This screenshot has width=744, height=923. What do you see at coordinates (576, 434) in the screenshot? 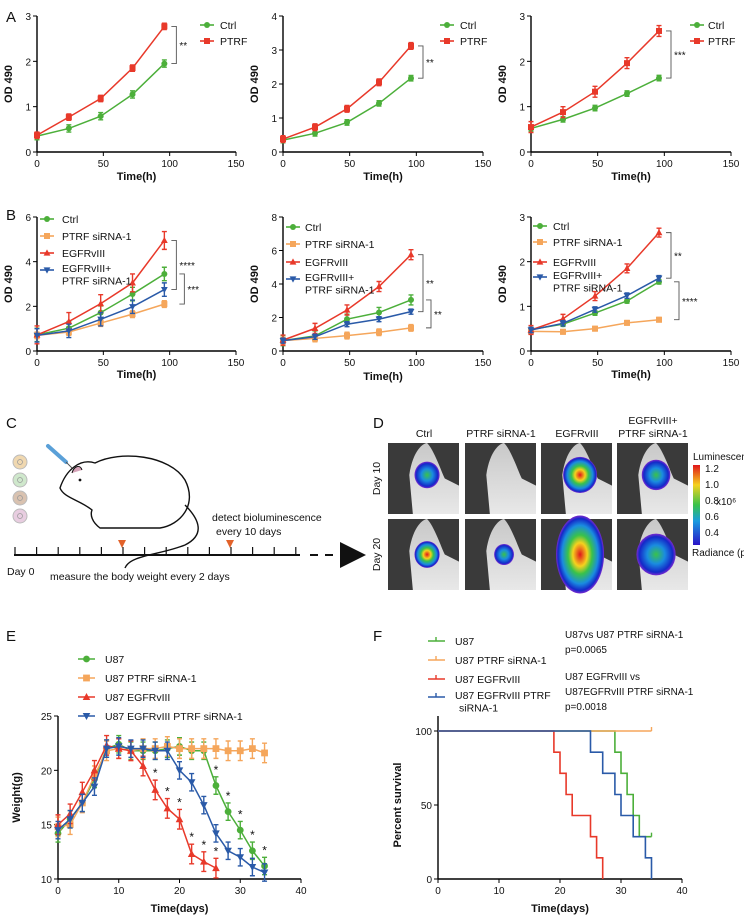
I see `column-header: EGFRvIII` at bounding box center [576, 434].